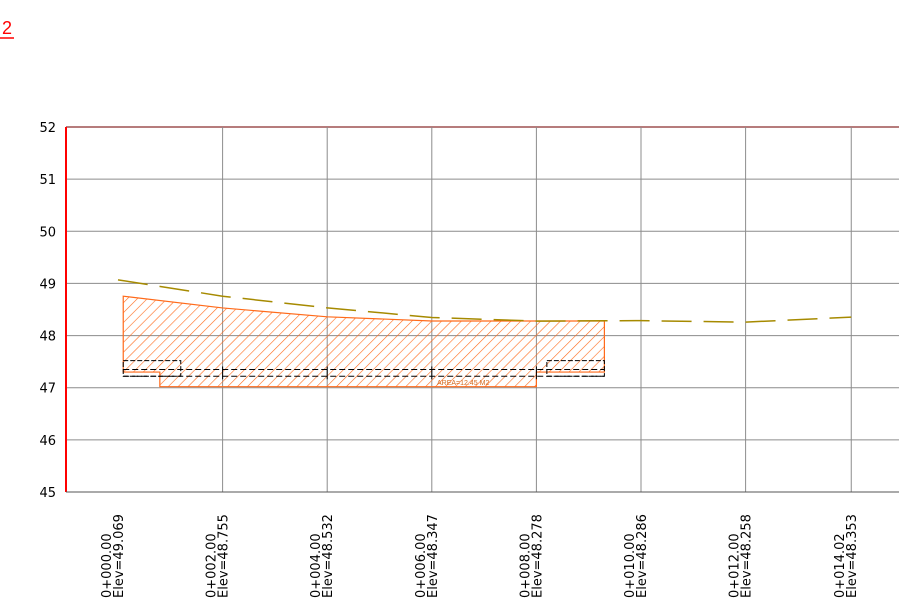 The height and width of the screenshot is (602, 899). I want to click on x-tick-station: 0+010.00, so click(630, 565).